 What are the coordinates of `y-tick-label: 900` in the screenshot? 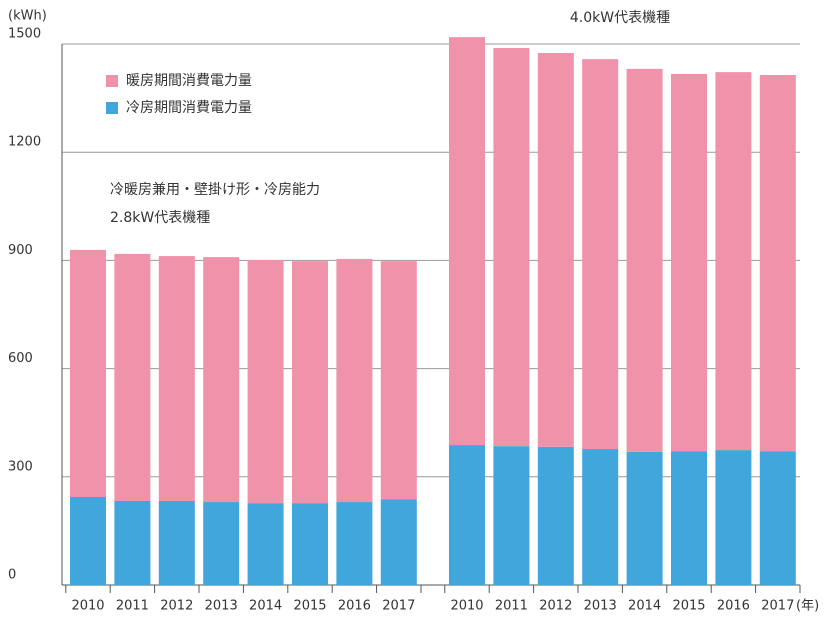 It's located at (20, 250).